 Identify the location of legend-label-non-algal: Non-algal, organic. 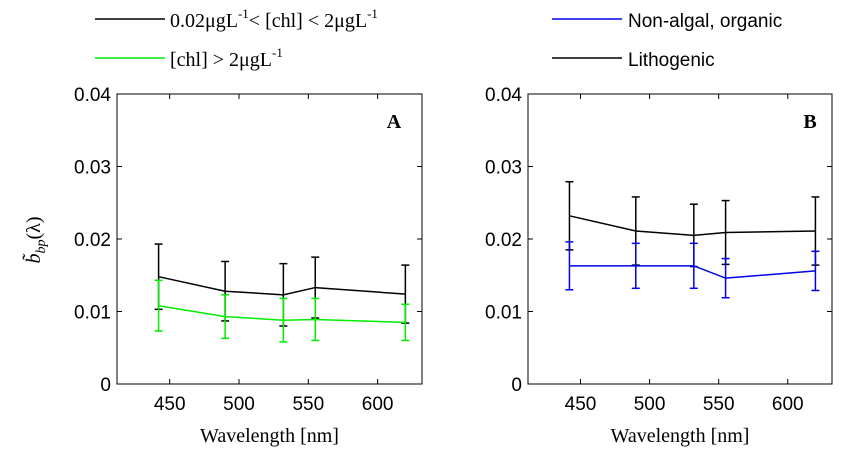
(705, 21).